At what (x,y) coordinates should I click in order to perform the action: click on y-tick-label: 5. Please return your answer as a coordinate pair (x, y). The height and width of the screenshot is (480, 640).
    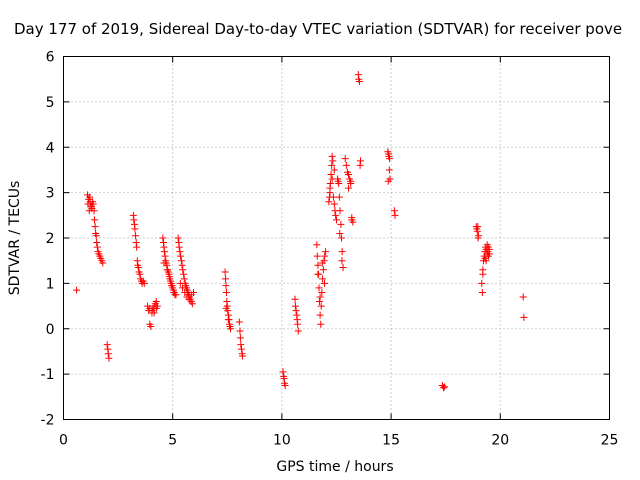
    Looking at the image, I should click on (50, 103).